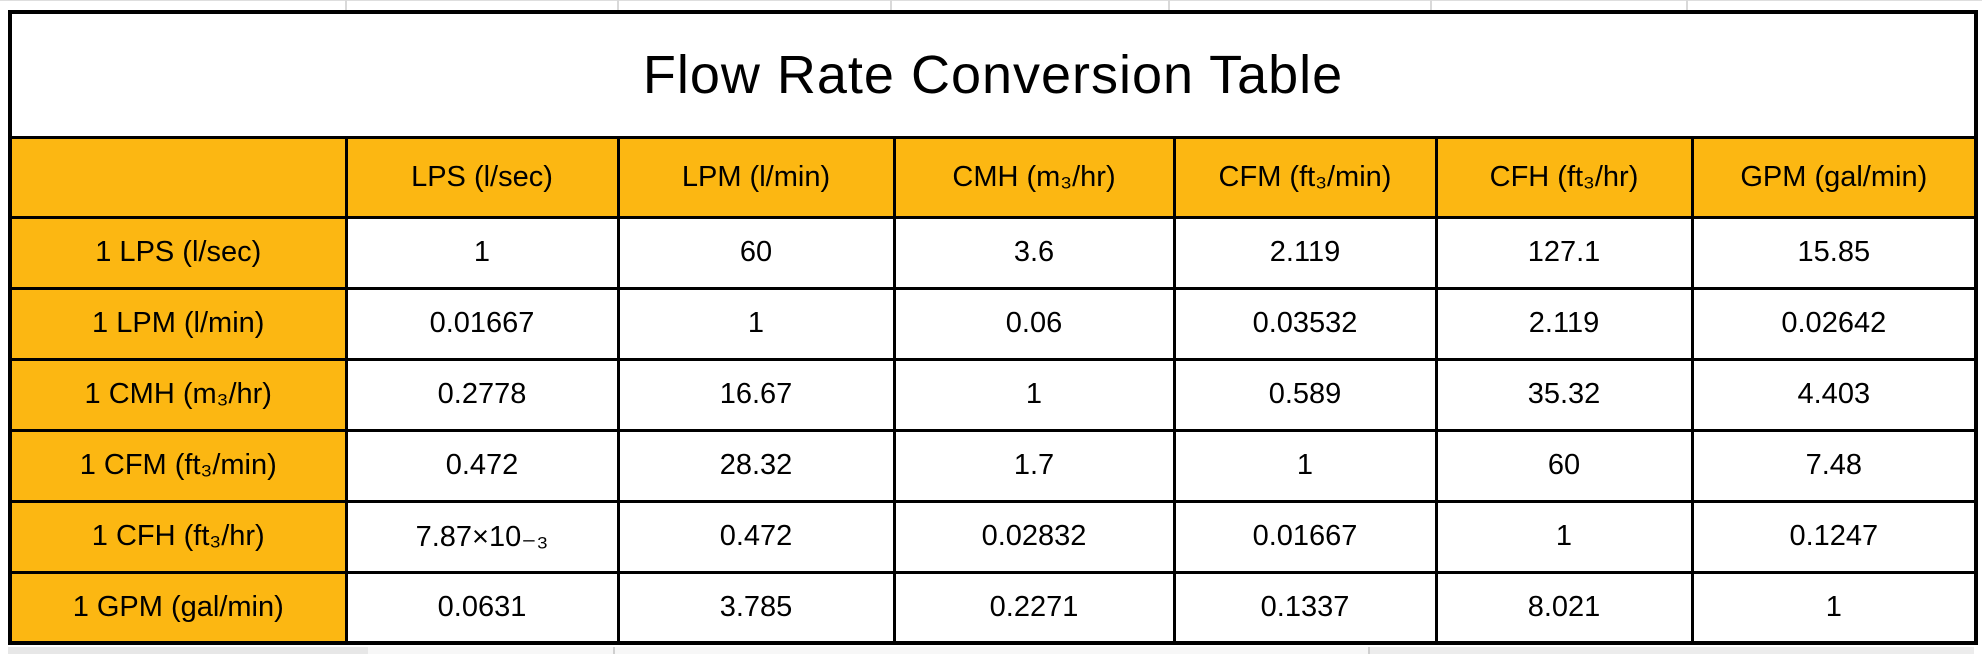 Image resolution: width=1982 pixels, height=654 pixels. What do you see at coordinates (756, 465) in the screenshot?
I see `value-cell: 28.32` at bounding box center [756, 465].